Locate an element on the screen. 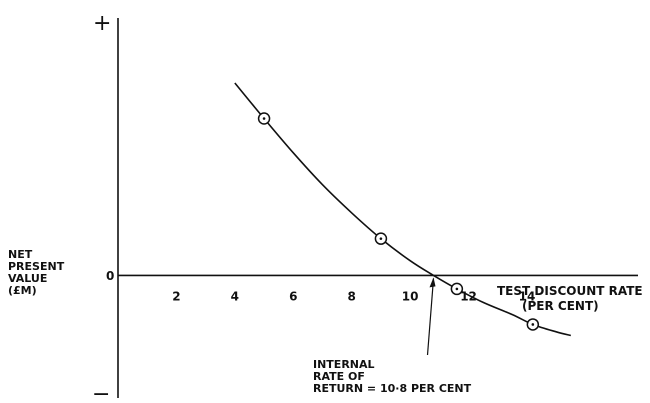 The width and height of the screenshot is (650, 403). x-tick-label: 14 is located at coordinates (527, 296).